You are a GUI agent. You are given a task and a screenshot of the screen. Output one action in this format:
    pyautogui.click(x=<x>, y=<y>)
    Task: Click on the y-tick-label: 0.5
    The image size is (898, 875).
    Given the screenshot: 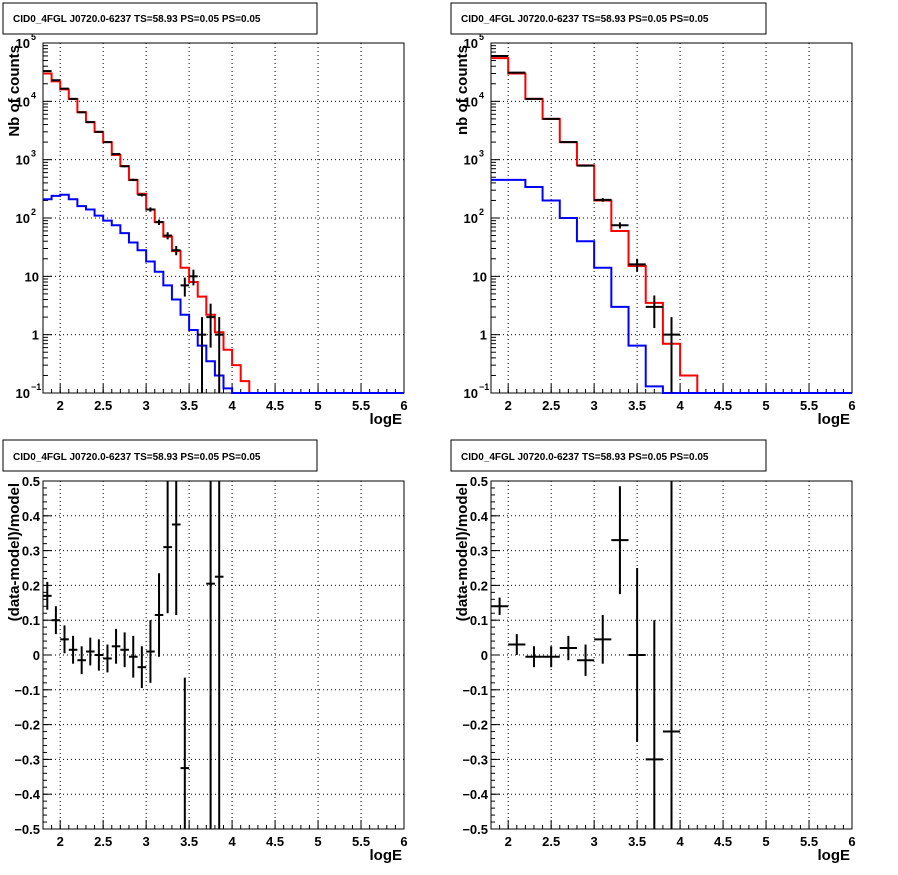 What is the action you would take?
    pyautogui.click(x=31, y=481)
    